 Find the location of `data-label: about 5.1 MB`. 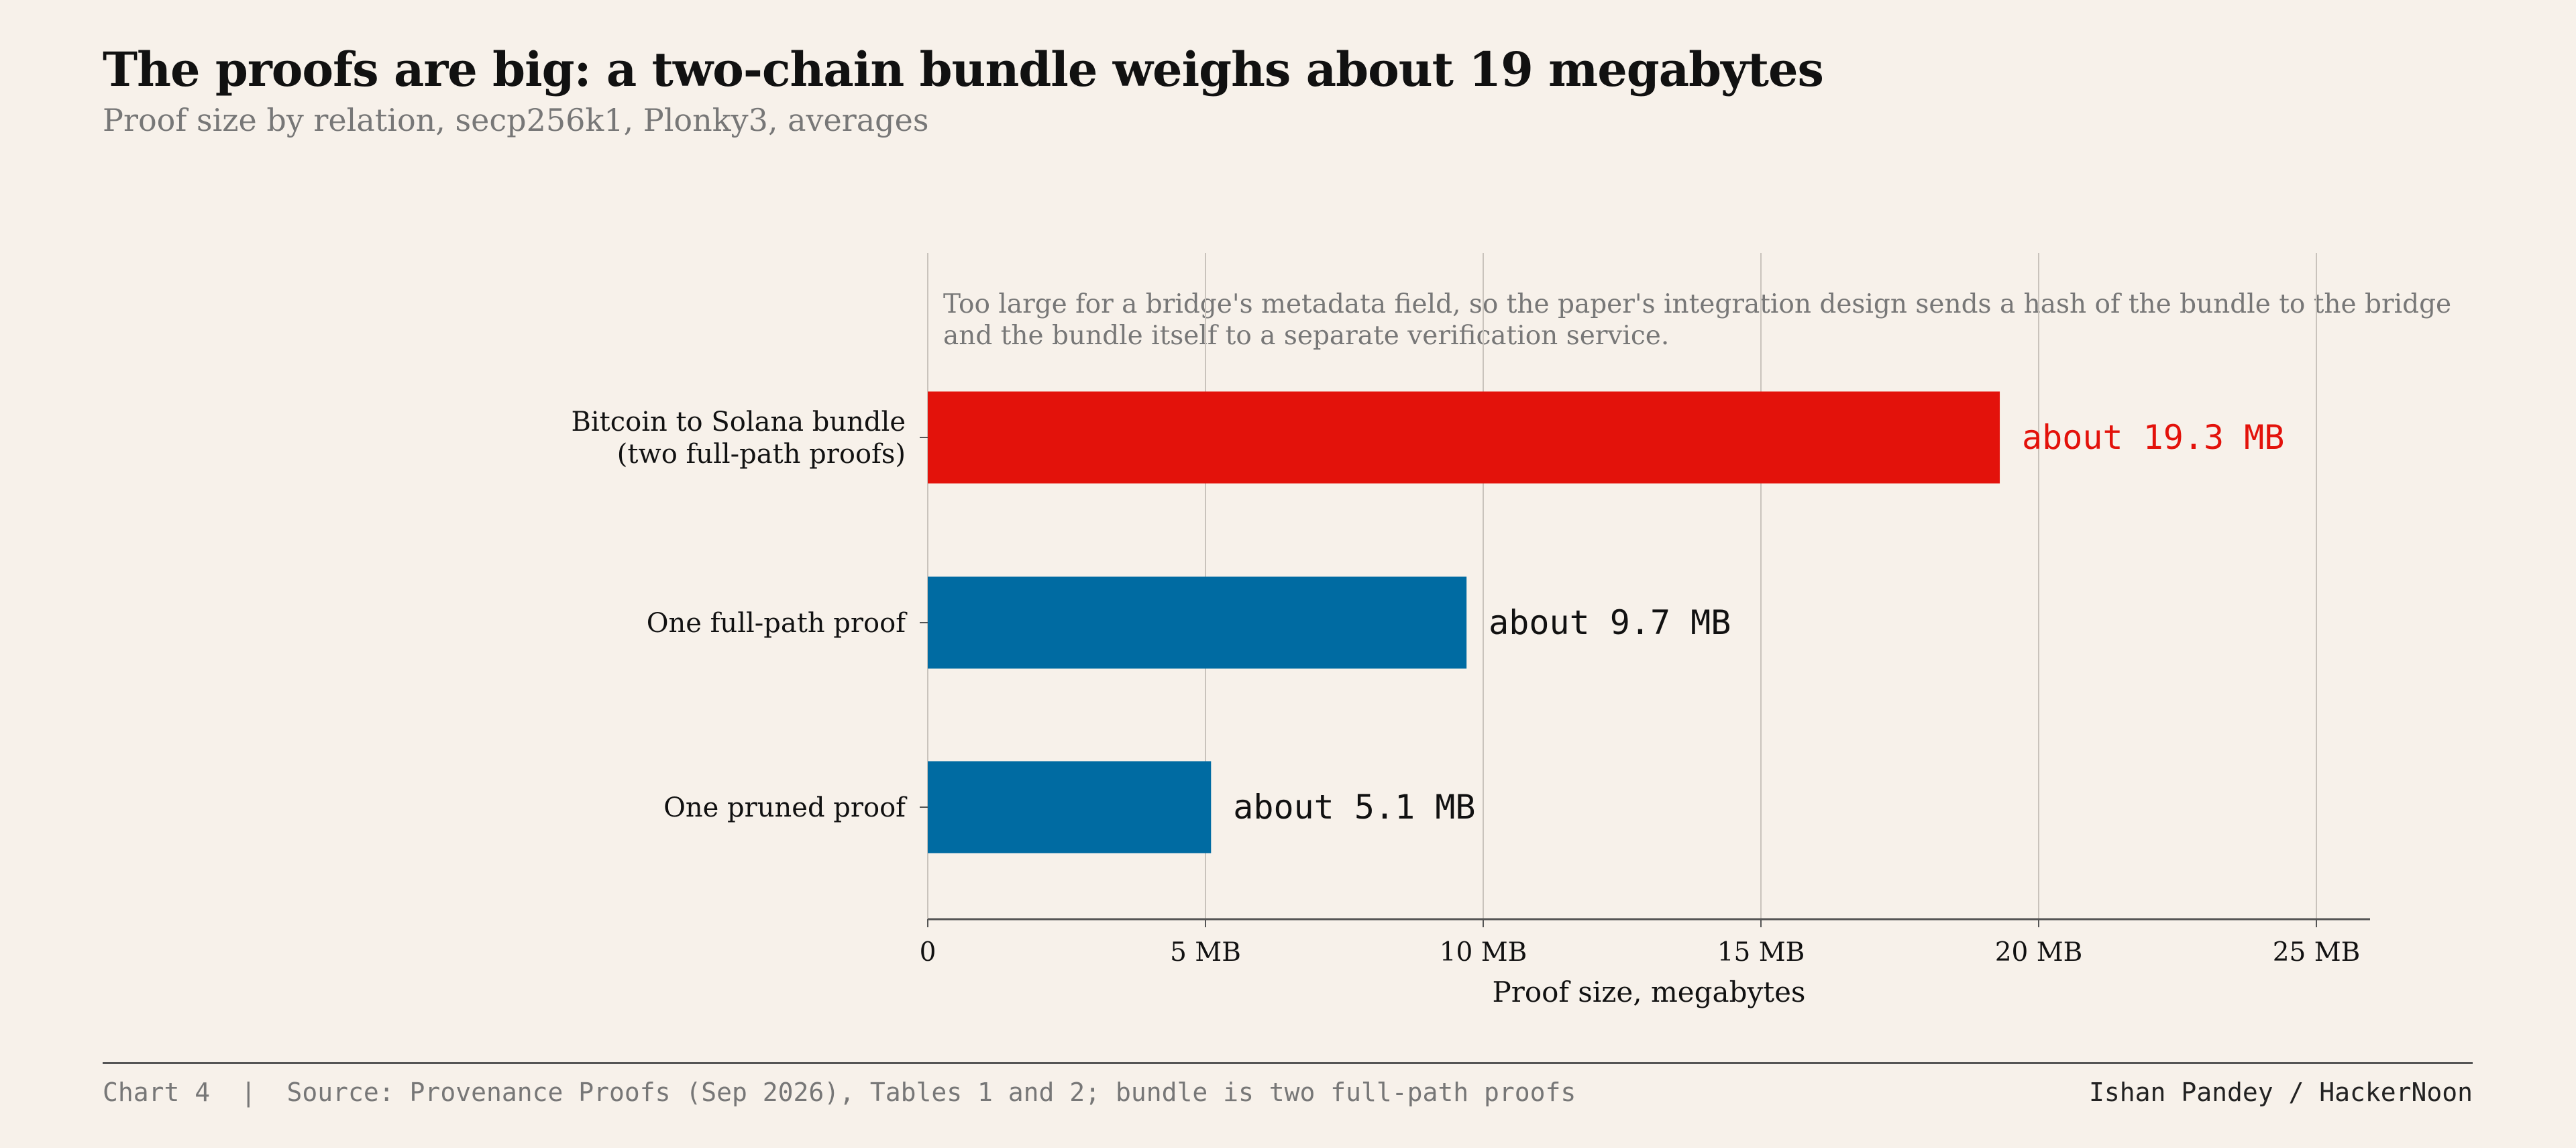

data-label: about 5.1 MB is located at coordinates (1354, 807).